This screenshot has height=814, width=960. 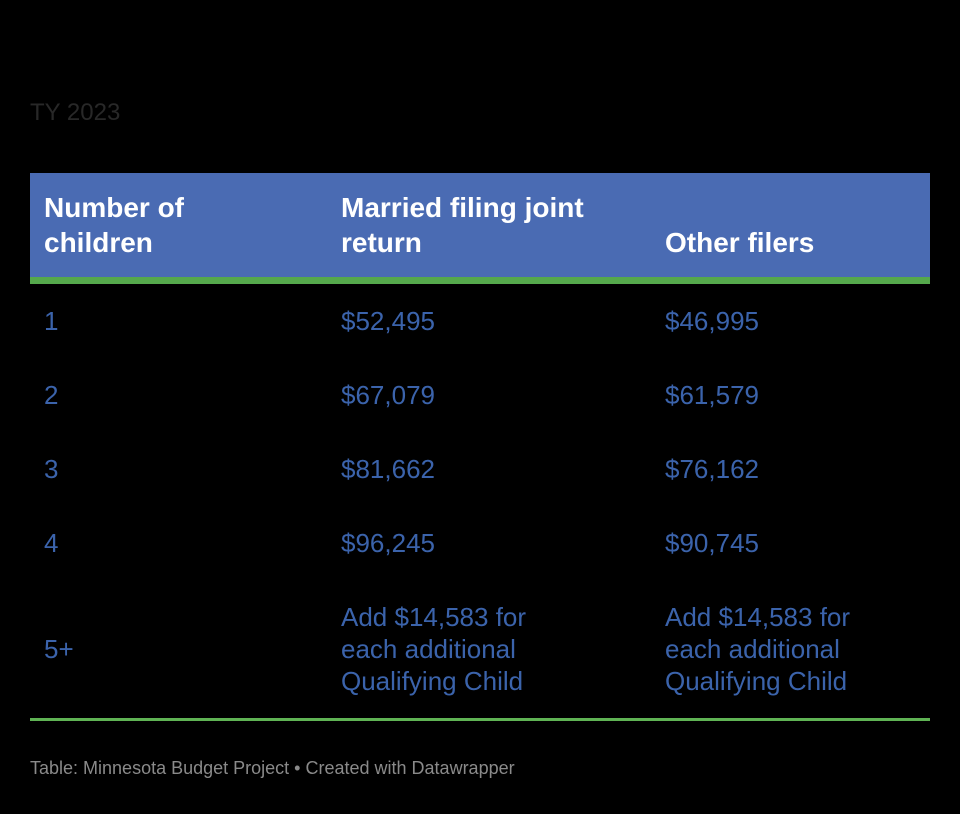 I want to click on table-row: 4 $96,245 $90,745, so click(x=480, y=543).